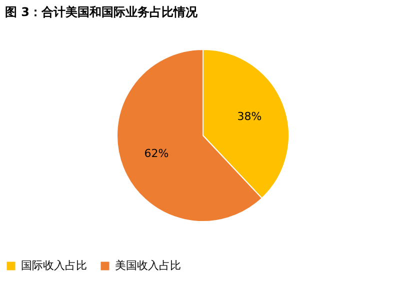  I want to click on legend-label: 国际收入占比, so click(54, 265).